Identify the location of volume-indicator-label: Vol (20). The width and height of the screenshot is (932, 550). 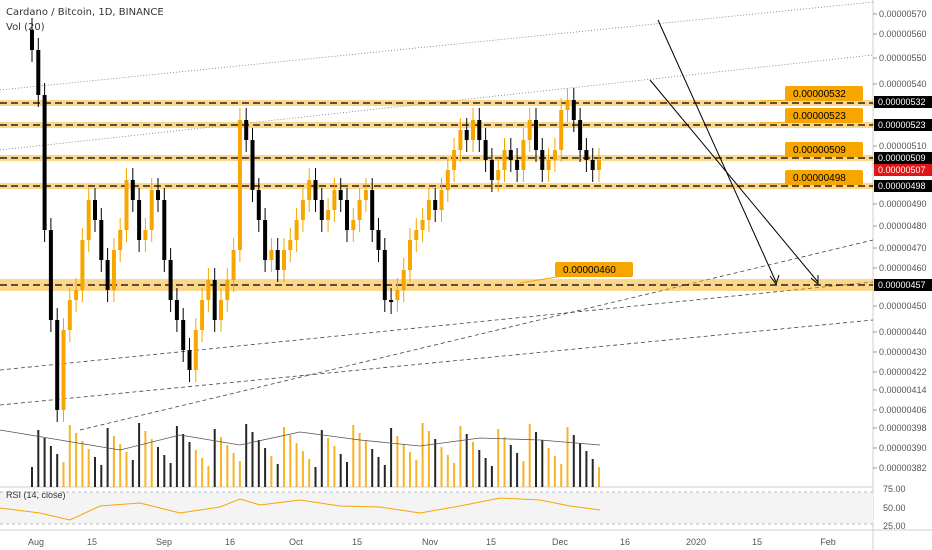
(25, 27).